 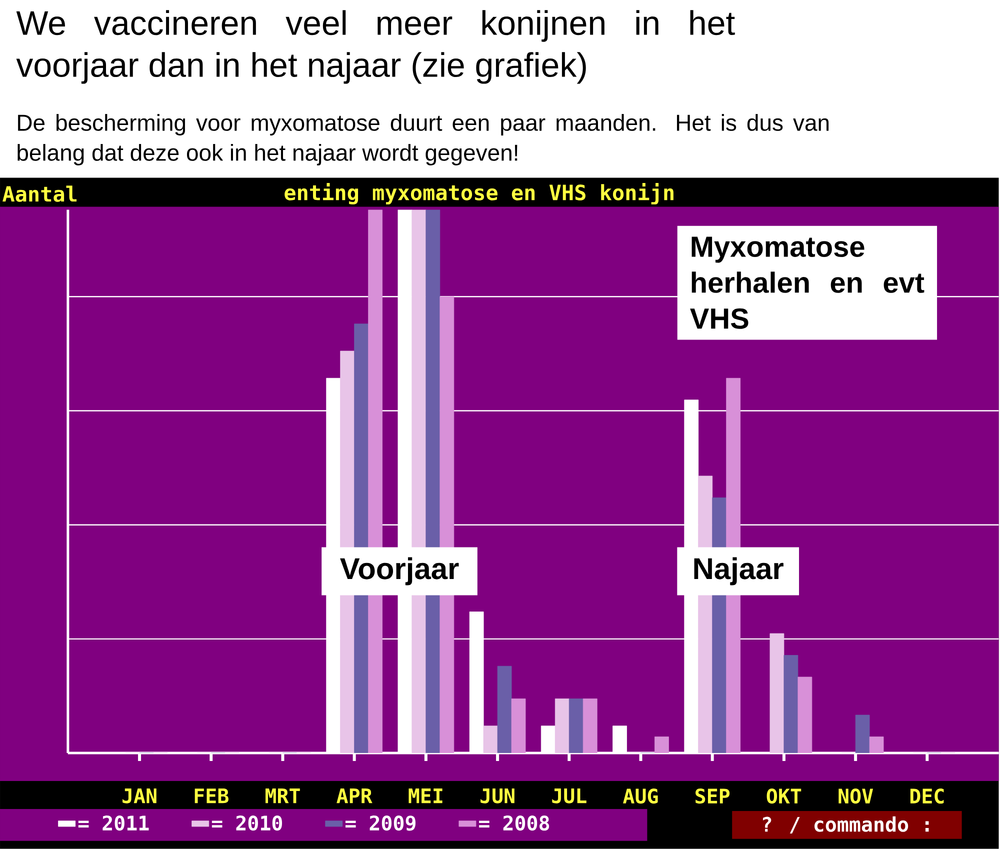 I want to click on x-tick-label: SEP, so click(x=713, y=796).